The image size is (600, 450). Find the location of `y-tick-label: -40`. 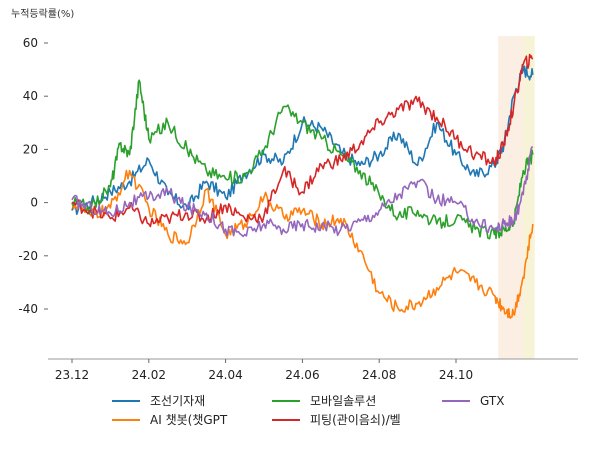

y-tick-label: -40 is located at coordinates (28, 309).